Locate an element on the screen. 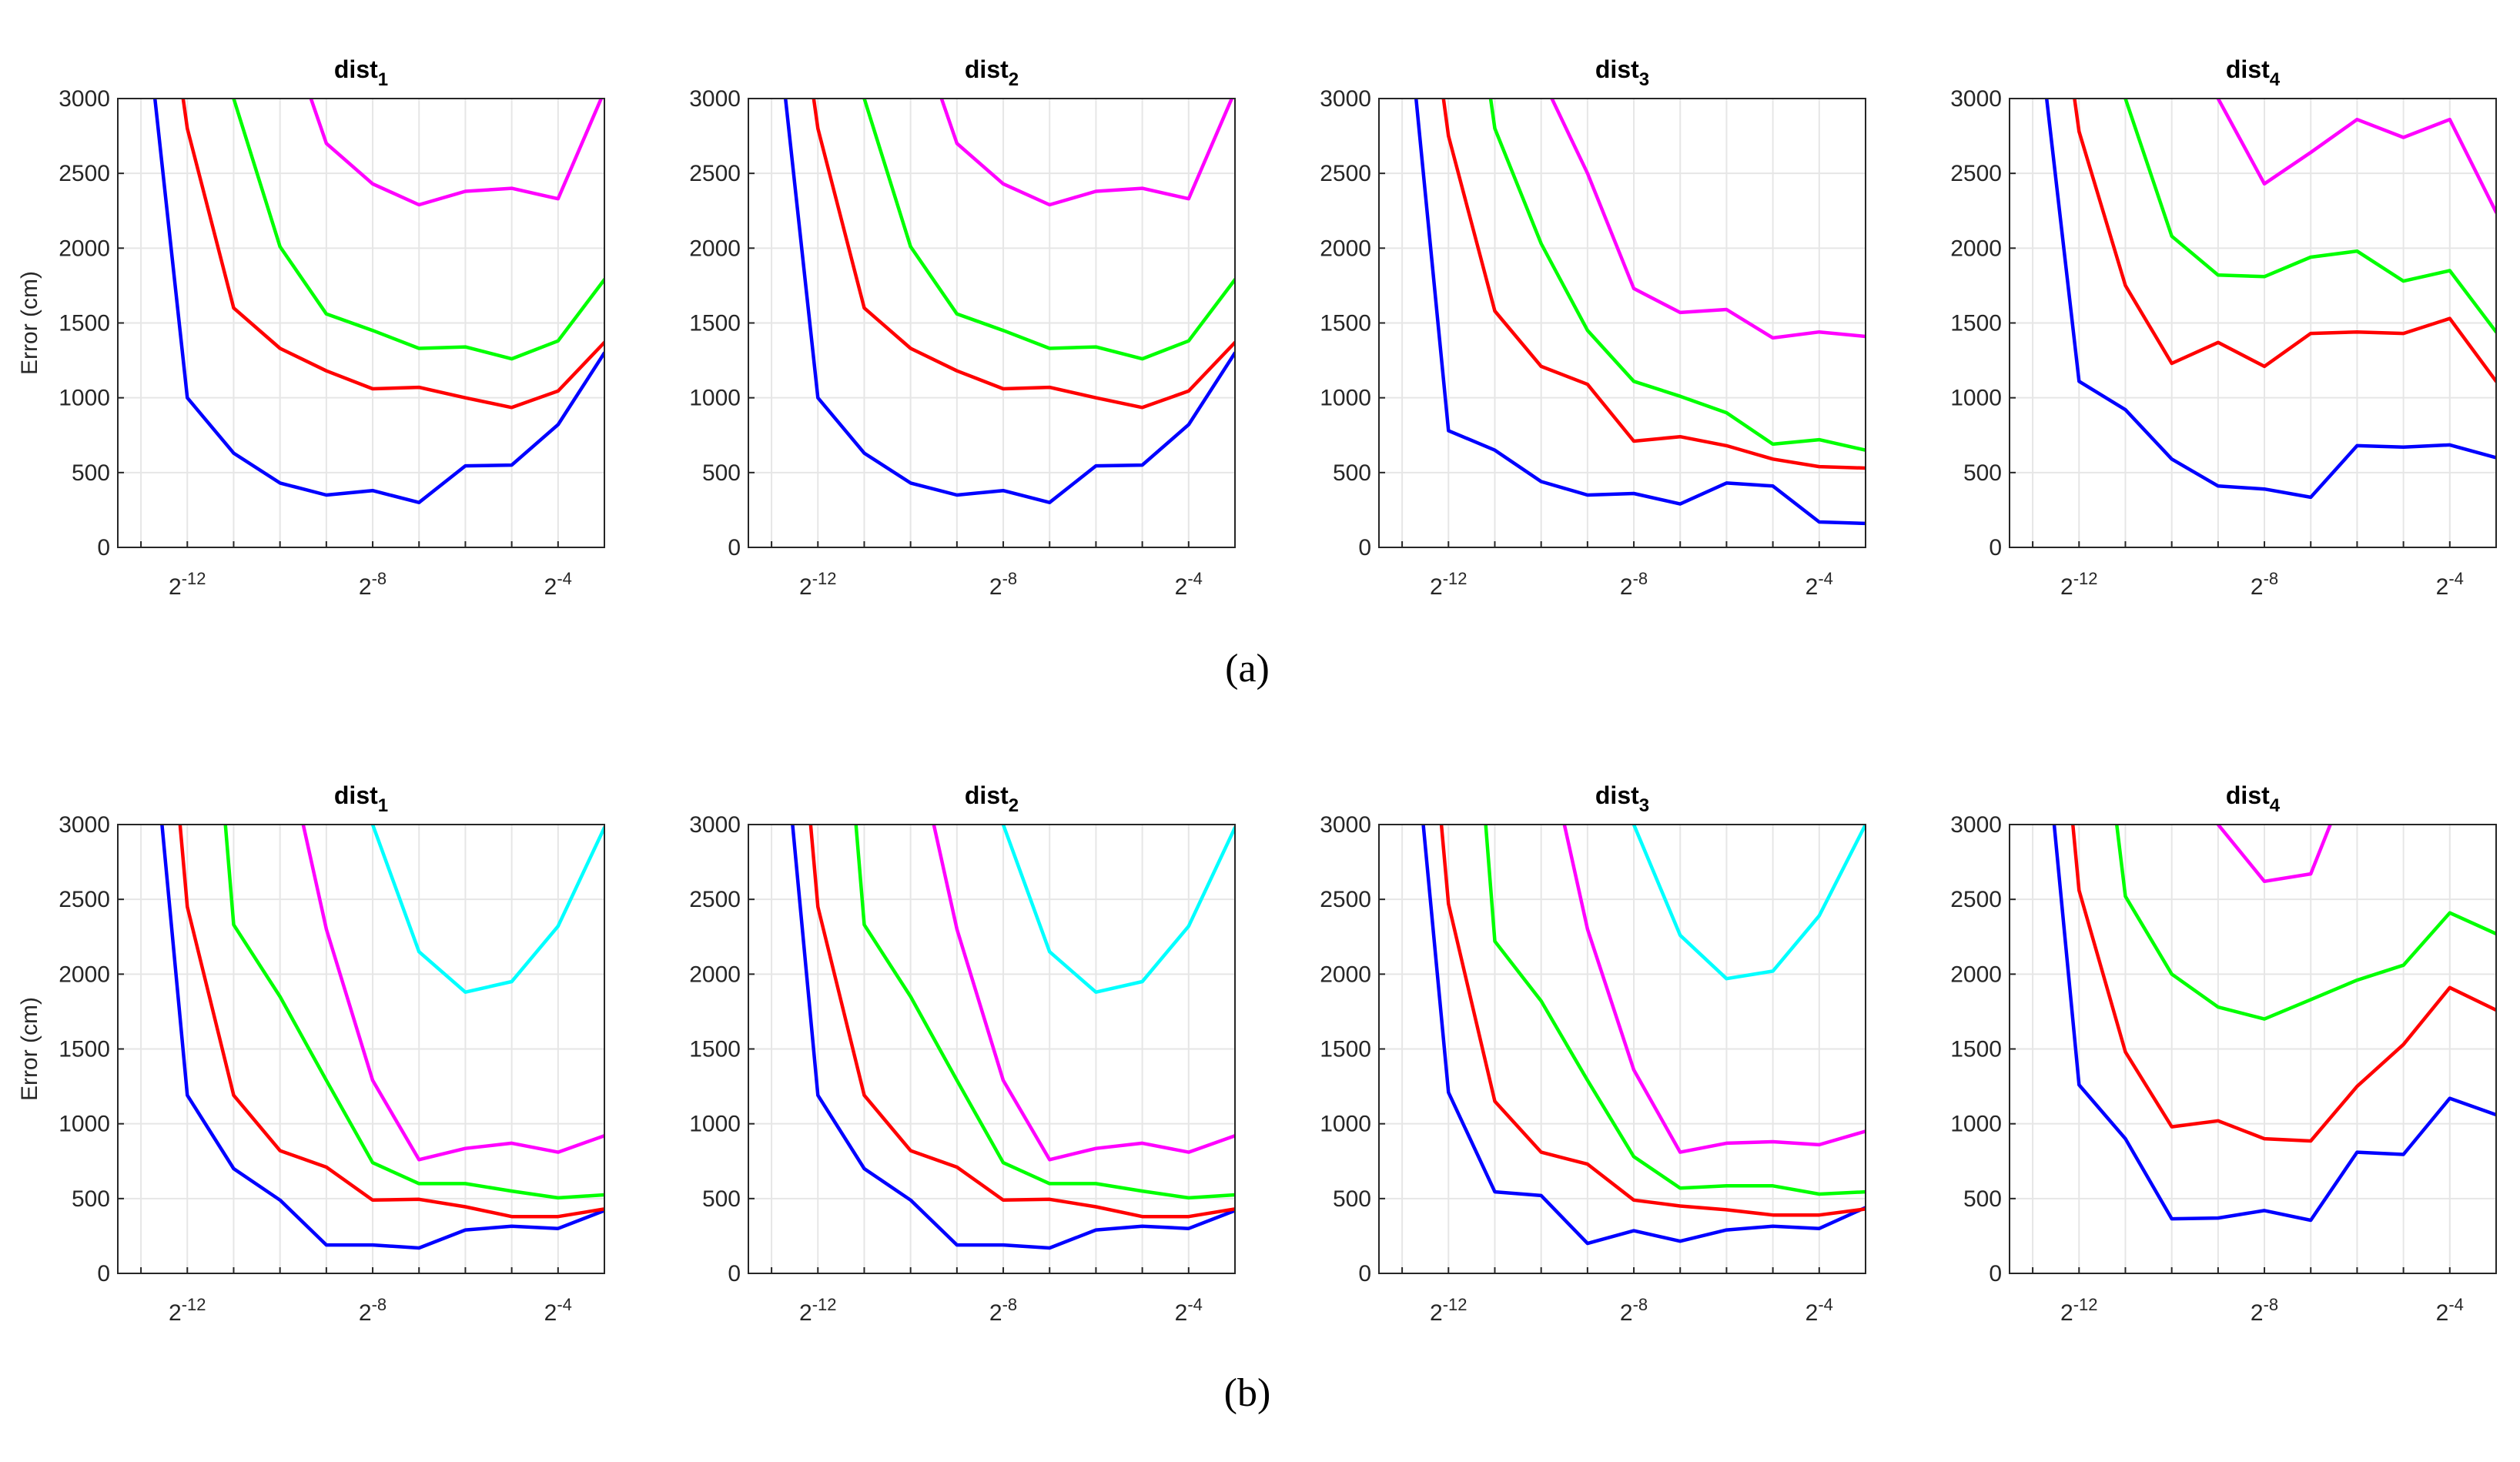 This screenshot has height=1462, width=2520. chart-title-subscript: 2 is located at coordinates (1014, 79).